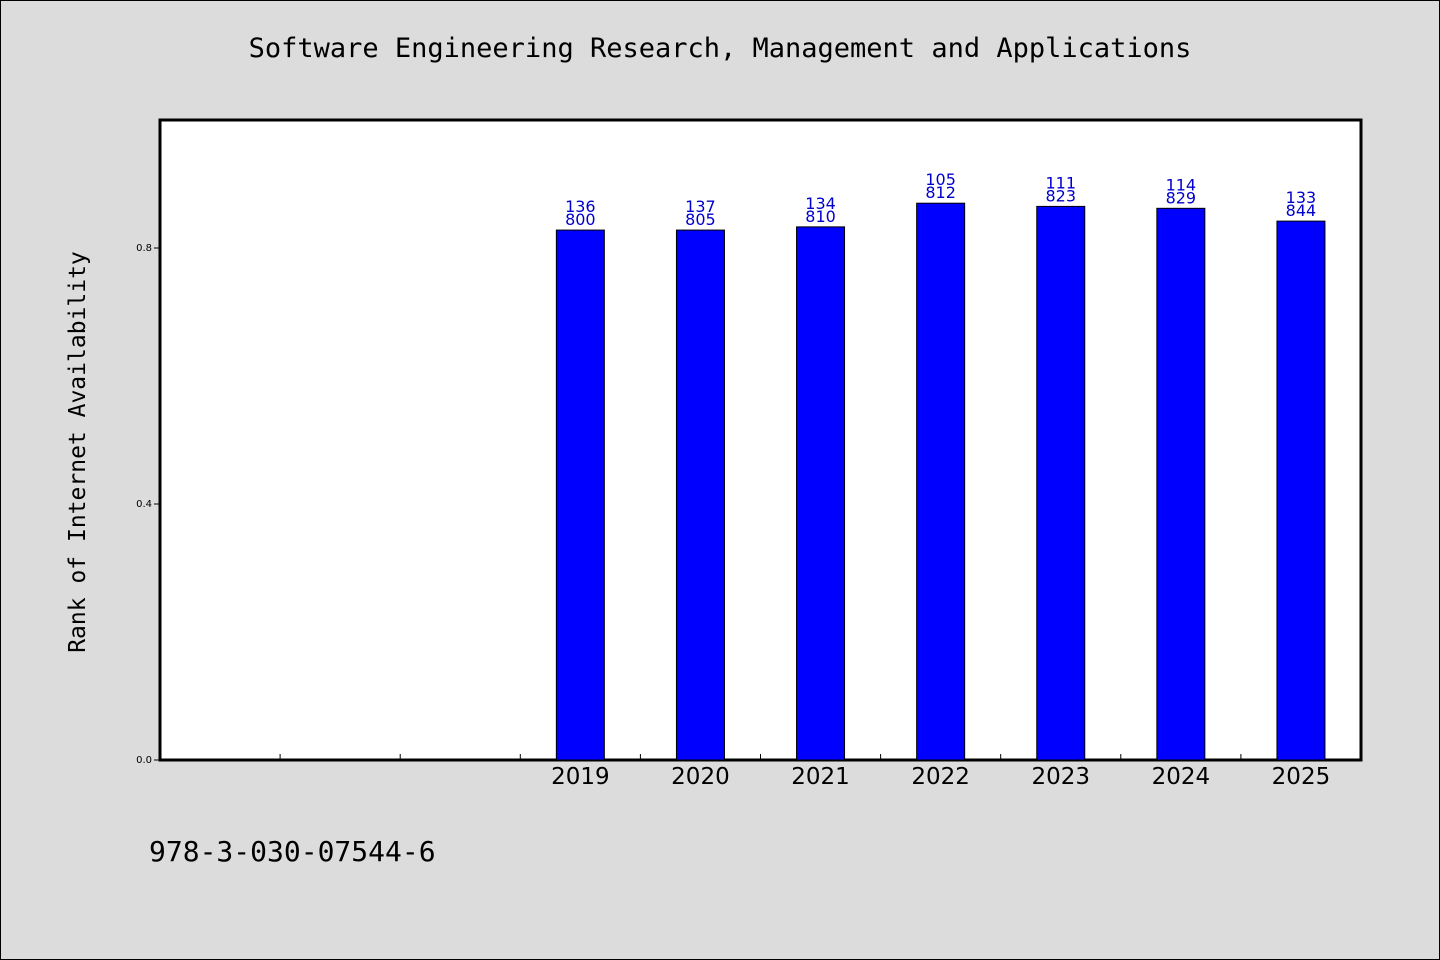 This screenshot has height=960, width=1440. What do you see at coordinates (1060, 777) in the screenshot?
I see `x-tick-label: 2023` at bounding box center [1060, 777].